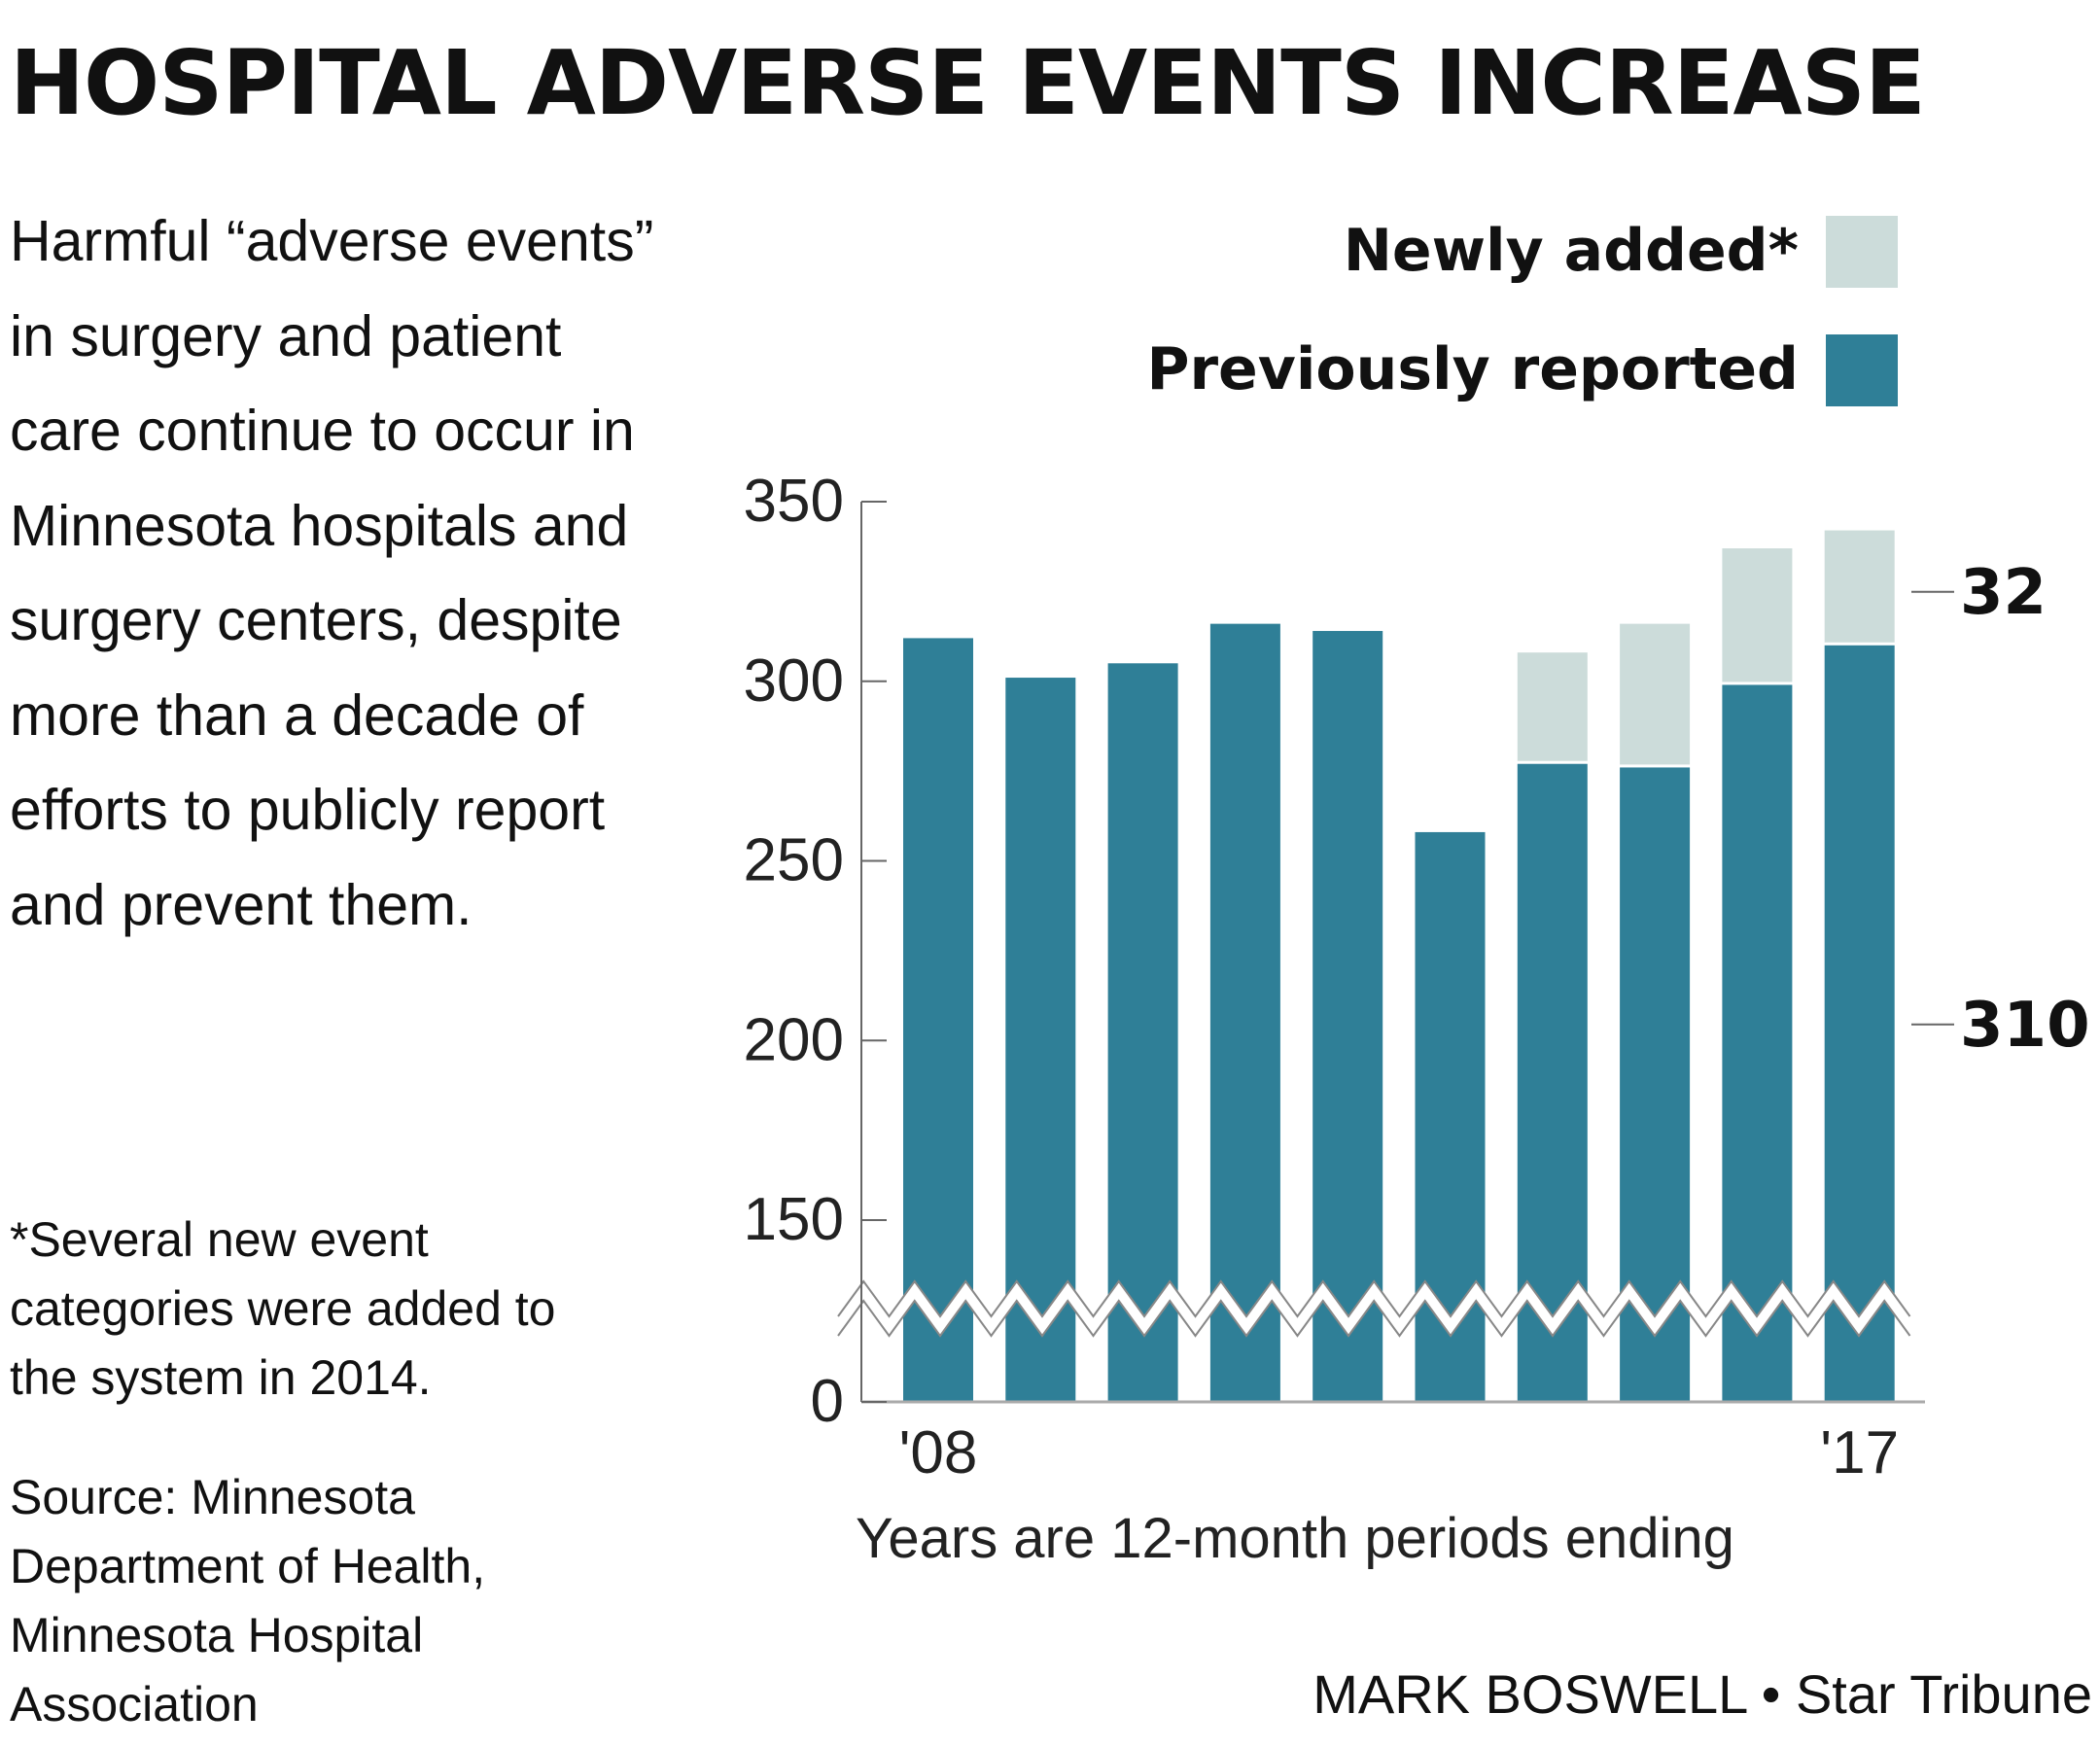 The width and height of the screenshot is (2100, 1748). What do you see at coordinates (1472, 369) in the screenshot?
I see `legend-label: Previously reported` at bounding box center [1472, 369].